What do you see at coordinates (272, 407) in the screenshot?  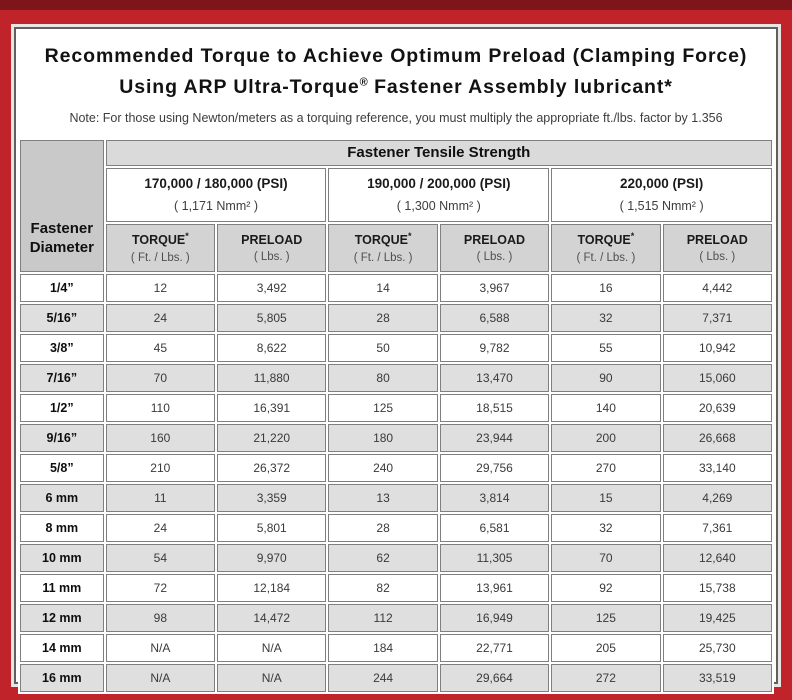 I see `preload-cell: 16,391` at bounding box center [272, 407].